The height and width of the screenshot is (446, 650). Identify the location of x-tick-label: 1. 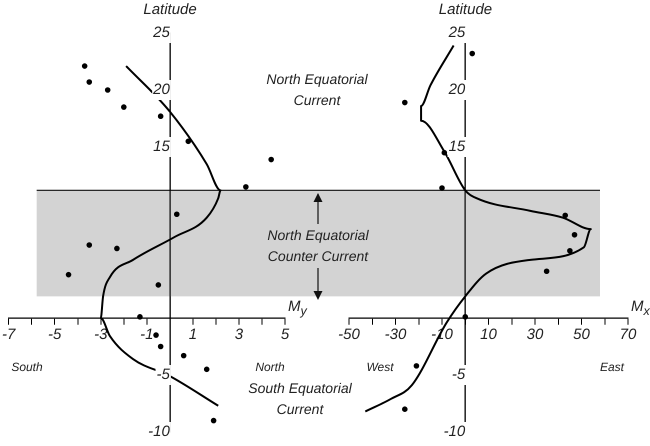
(193, 335).